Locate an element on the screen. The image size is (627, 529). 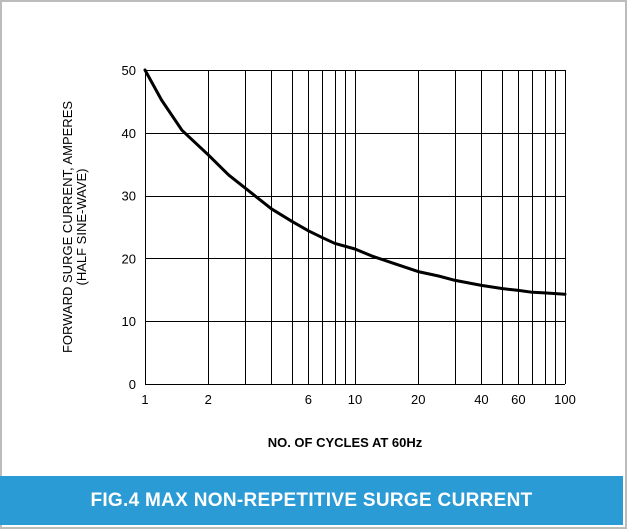
y-tick-label: 0 is located at coordinates (132, 384).